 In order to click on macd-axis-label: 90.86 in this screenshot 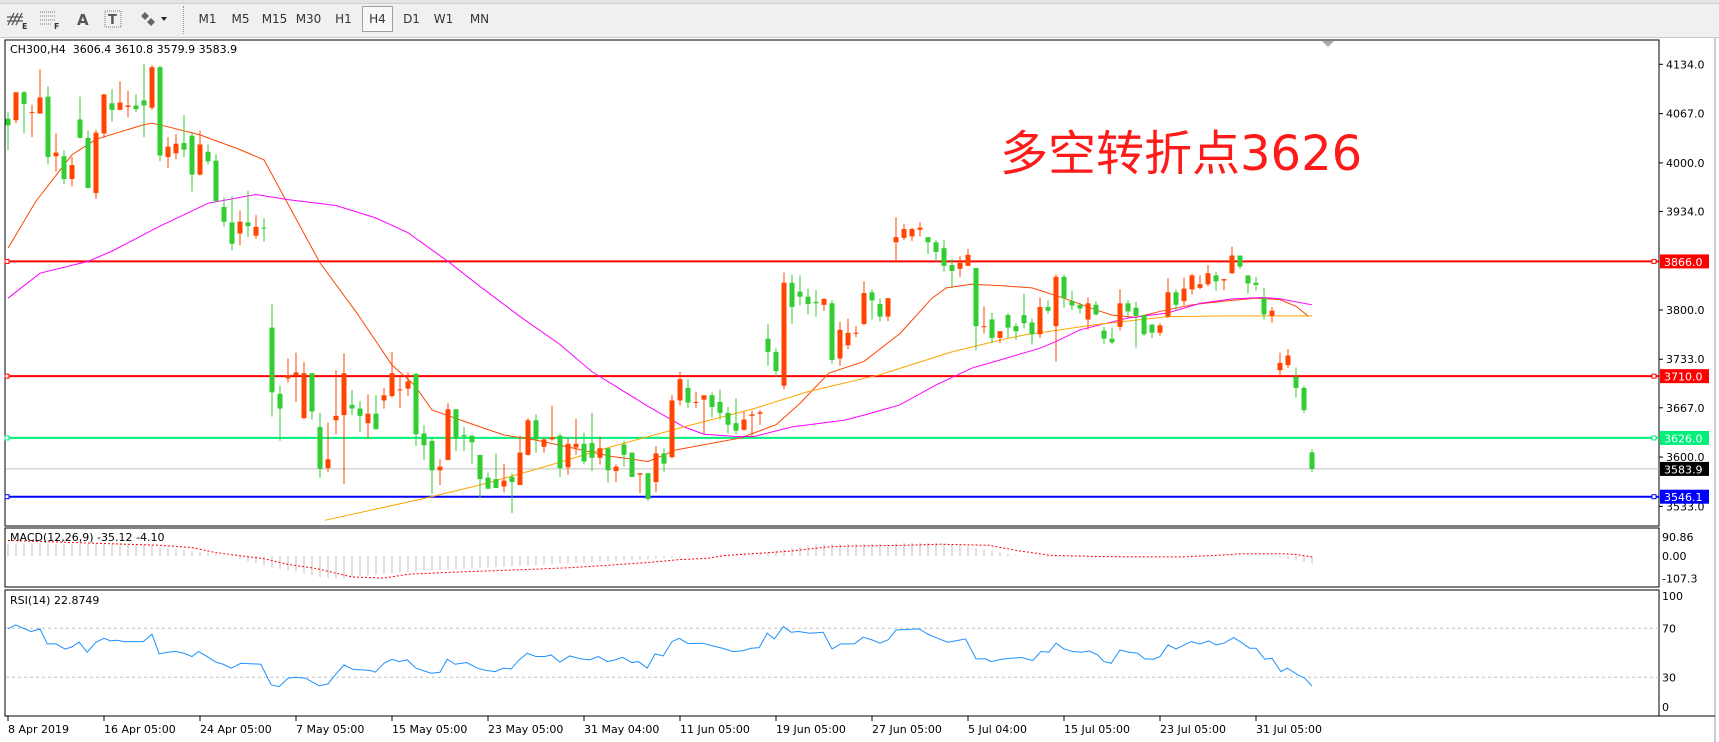, I will do `click(1678, 537)`.